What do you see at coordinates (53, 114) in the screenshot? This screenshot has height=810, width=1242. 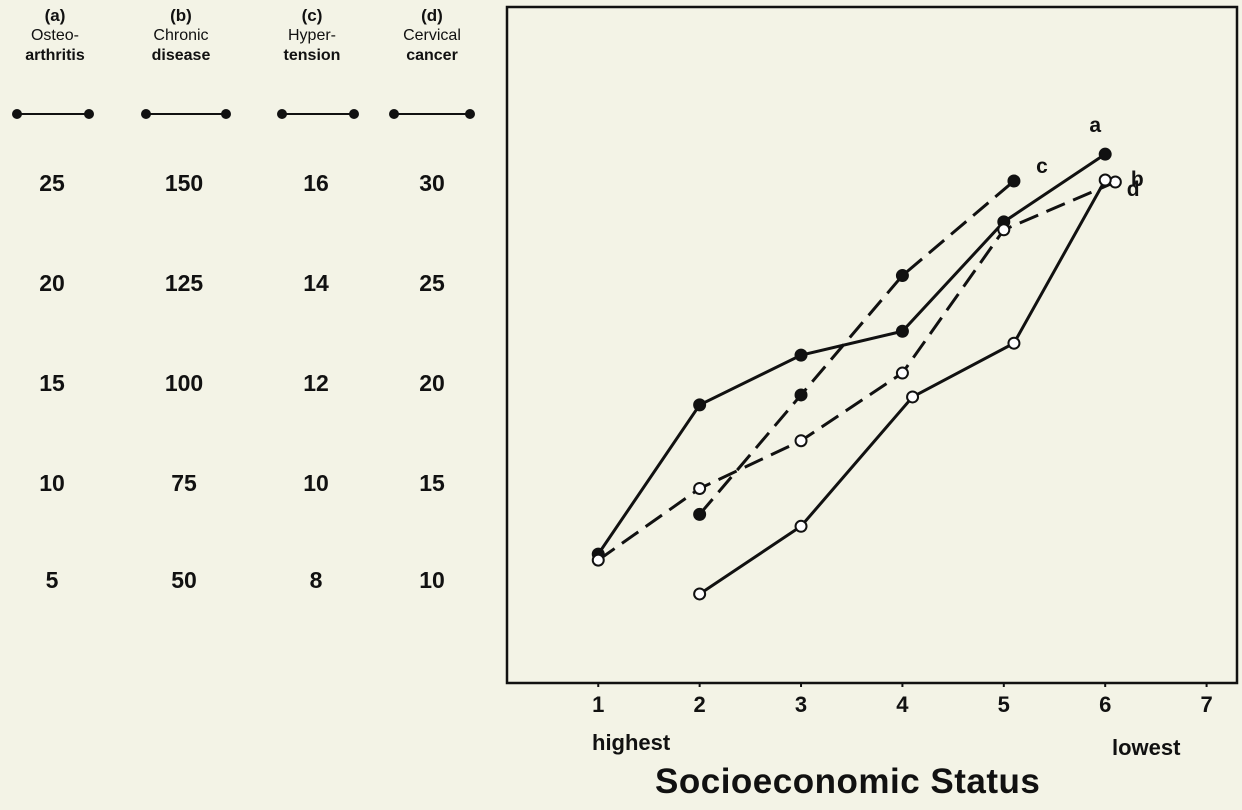 I see `axis-rule-a` at bounding box center [53, 114].